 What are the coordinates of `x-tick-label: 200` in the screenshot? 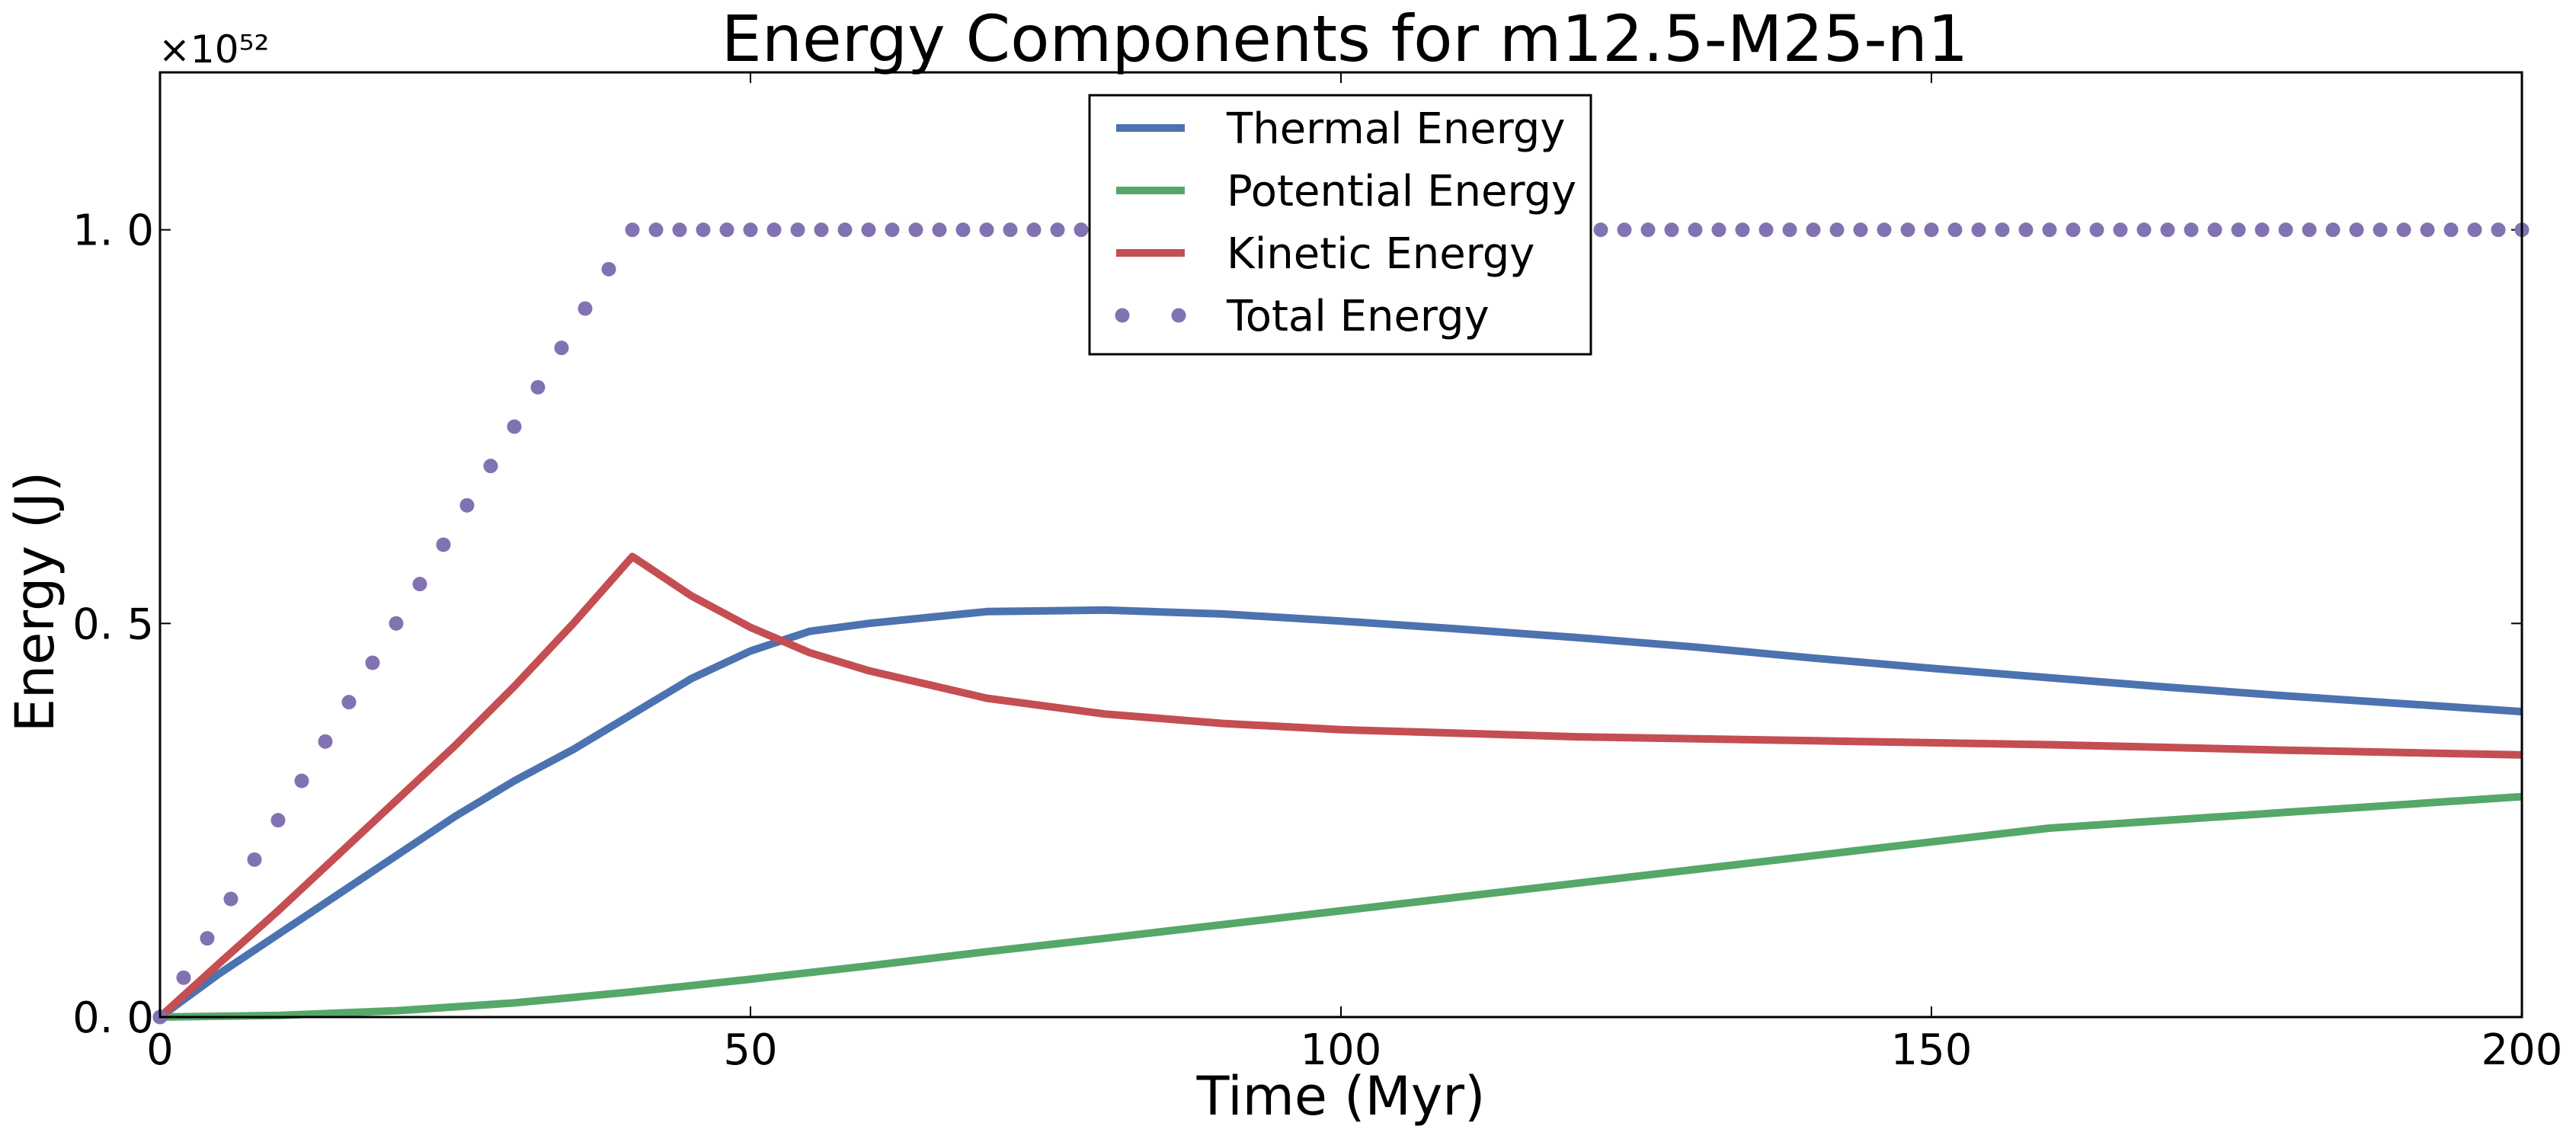 It's located at (2522, 1050).